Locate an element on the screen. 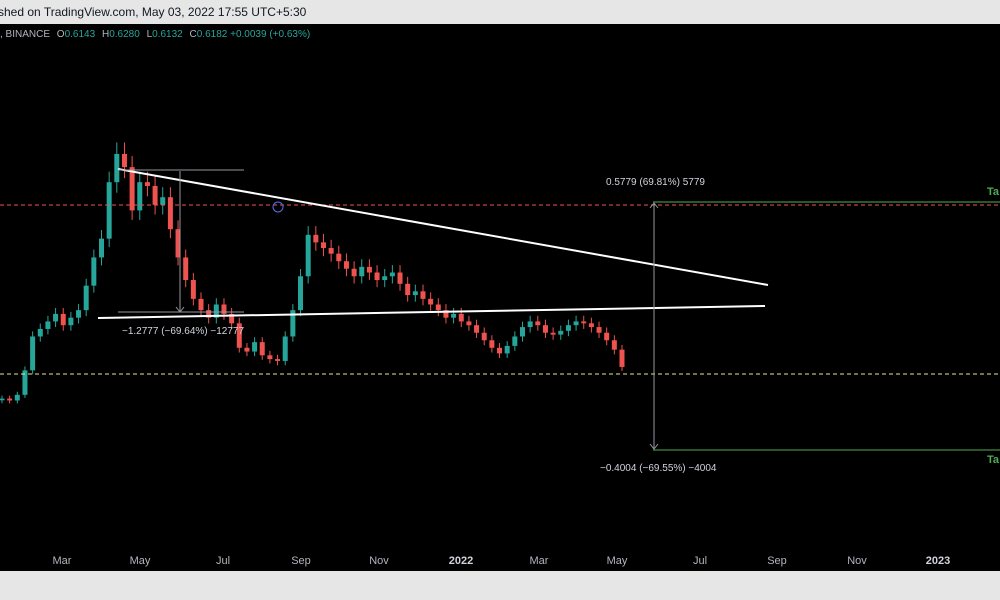 This screenshot has width=1000, height=600. measure-top-label: 0.5779 (69.81%) 5779 is located at coordinates (655, 182).